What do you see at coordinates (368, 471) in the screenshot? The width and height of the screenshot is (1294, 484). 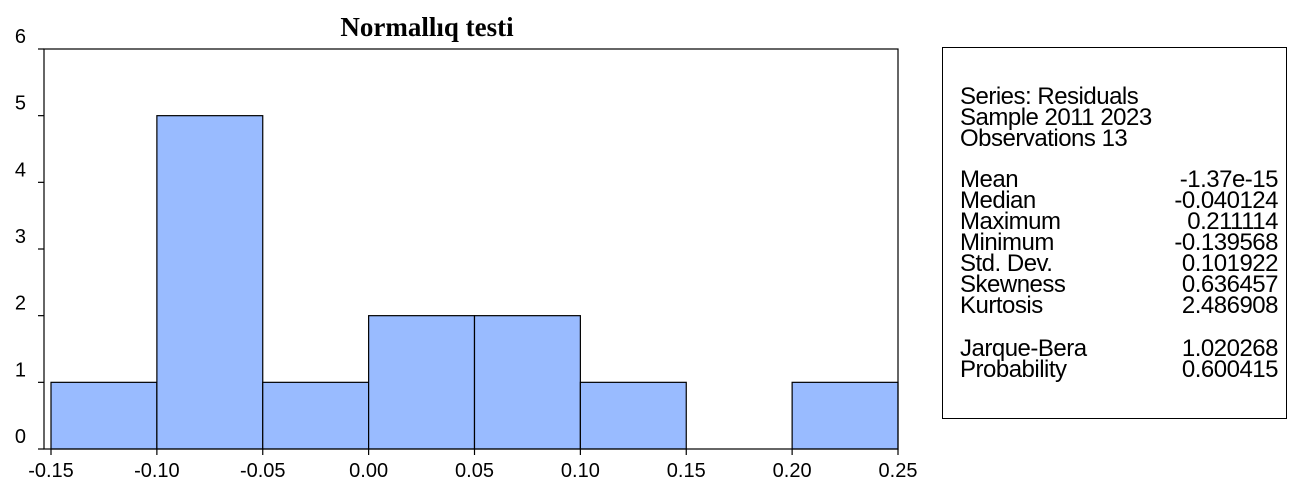 I see `x-tick-label: 0.00` at bounding box center [368, 471].